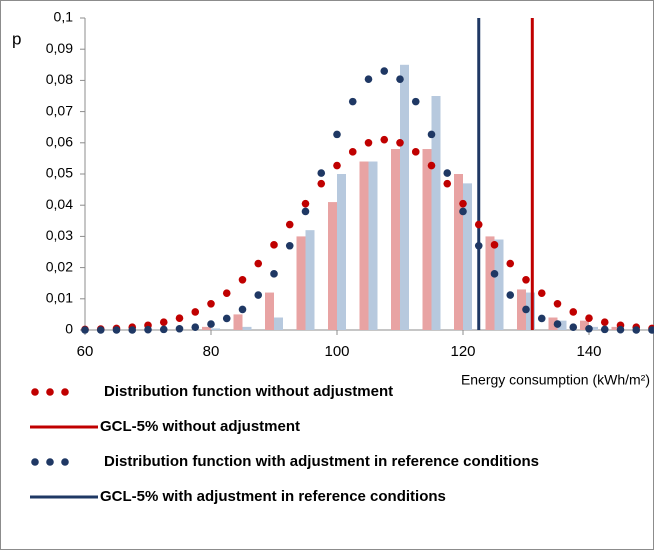 Image resolution: width=654 pixels, height=550 pixels. Describe the element at coordinates (555, 380) in the screenshot. I see `x-axis-label: Energy consumption (kWh/m²)` at that location.